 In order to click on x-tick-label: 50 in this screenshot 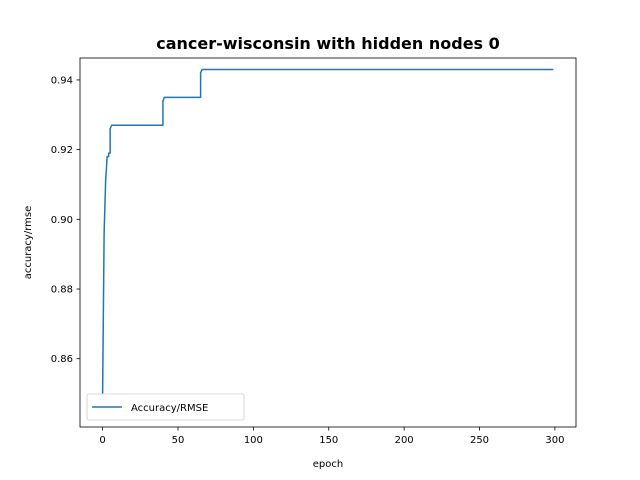, I will do `click(178, 440)`.